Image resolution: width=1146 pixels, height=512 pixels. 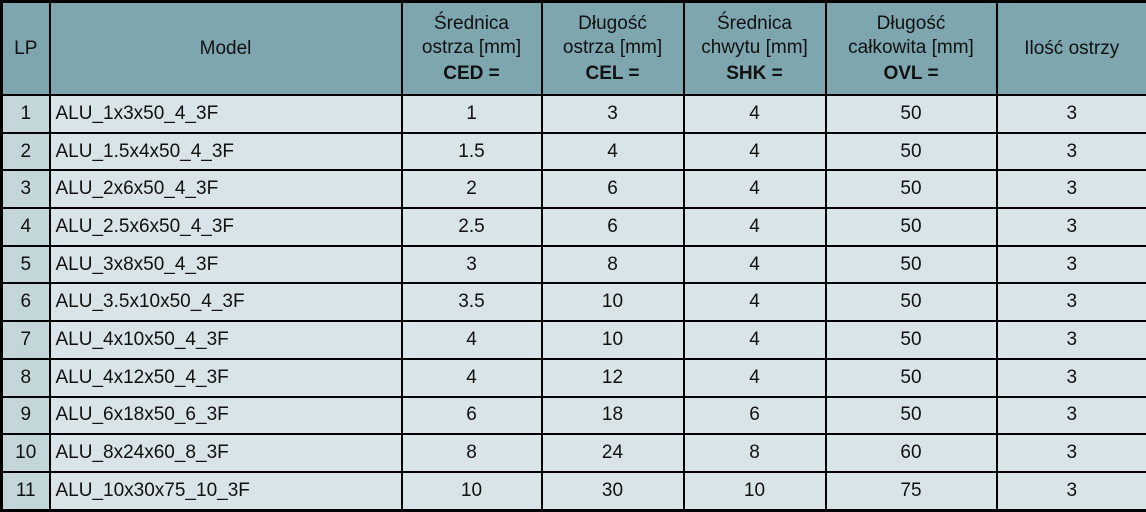 What do you see at coordinates (25, 264) in the screenshot?
I see `row-number-cell: 5` at bounding box center [25, 264].